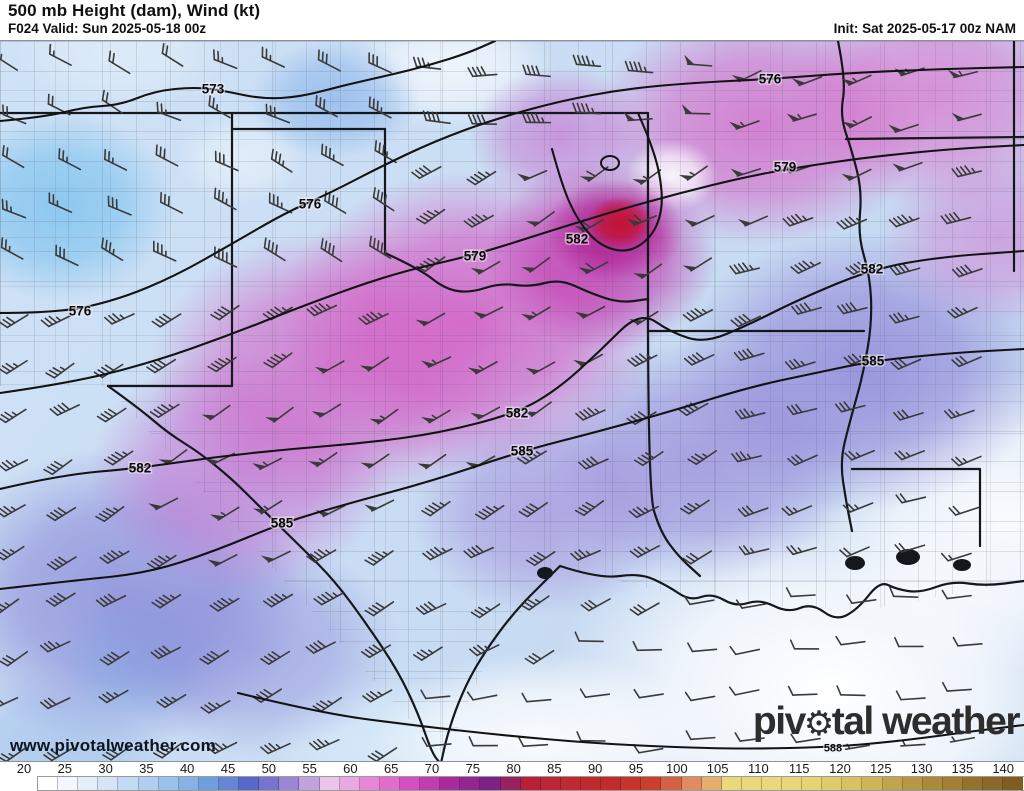 The image size is (1024, 791). What do you see at coordinates (595, 768) in the screenshot?
I see `colorbar-tick: 90` at bounding box center [595, 768].